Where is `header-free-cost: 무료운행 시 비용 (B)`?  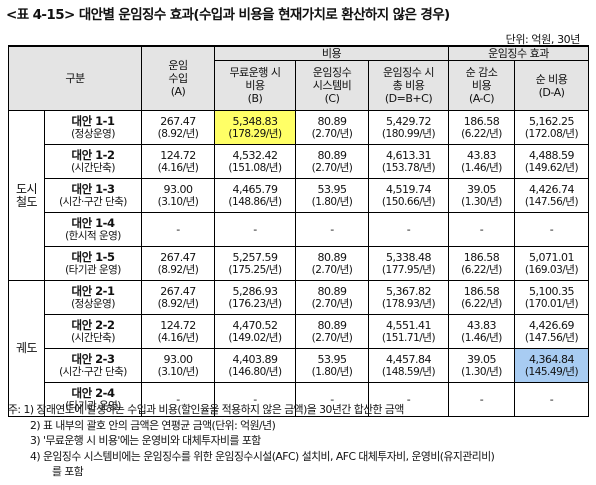 header-free-cost: 무료운행 시 비용 (B) is located at coordinates (255, 85).